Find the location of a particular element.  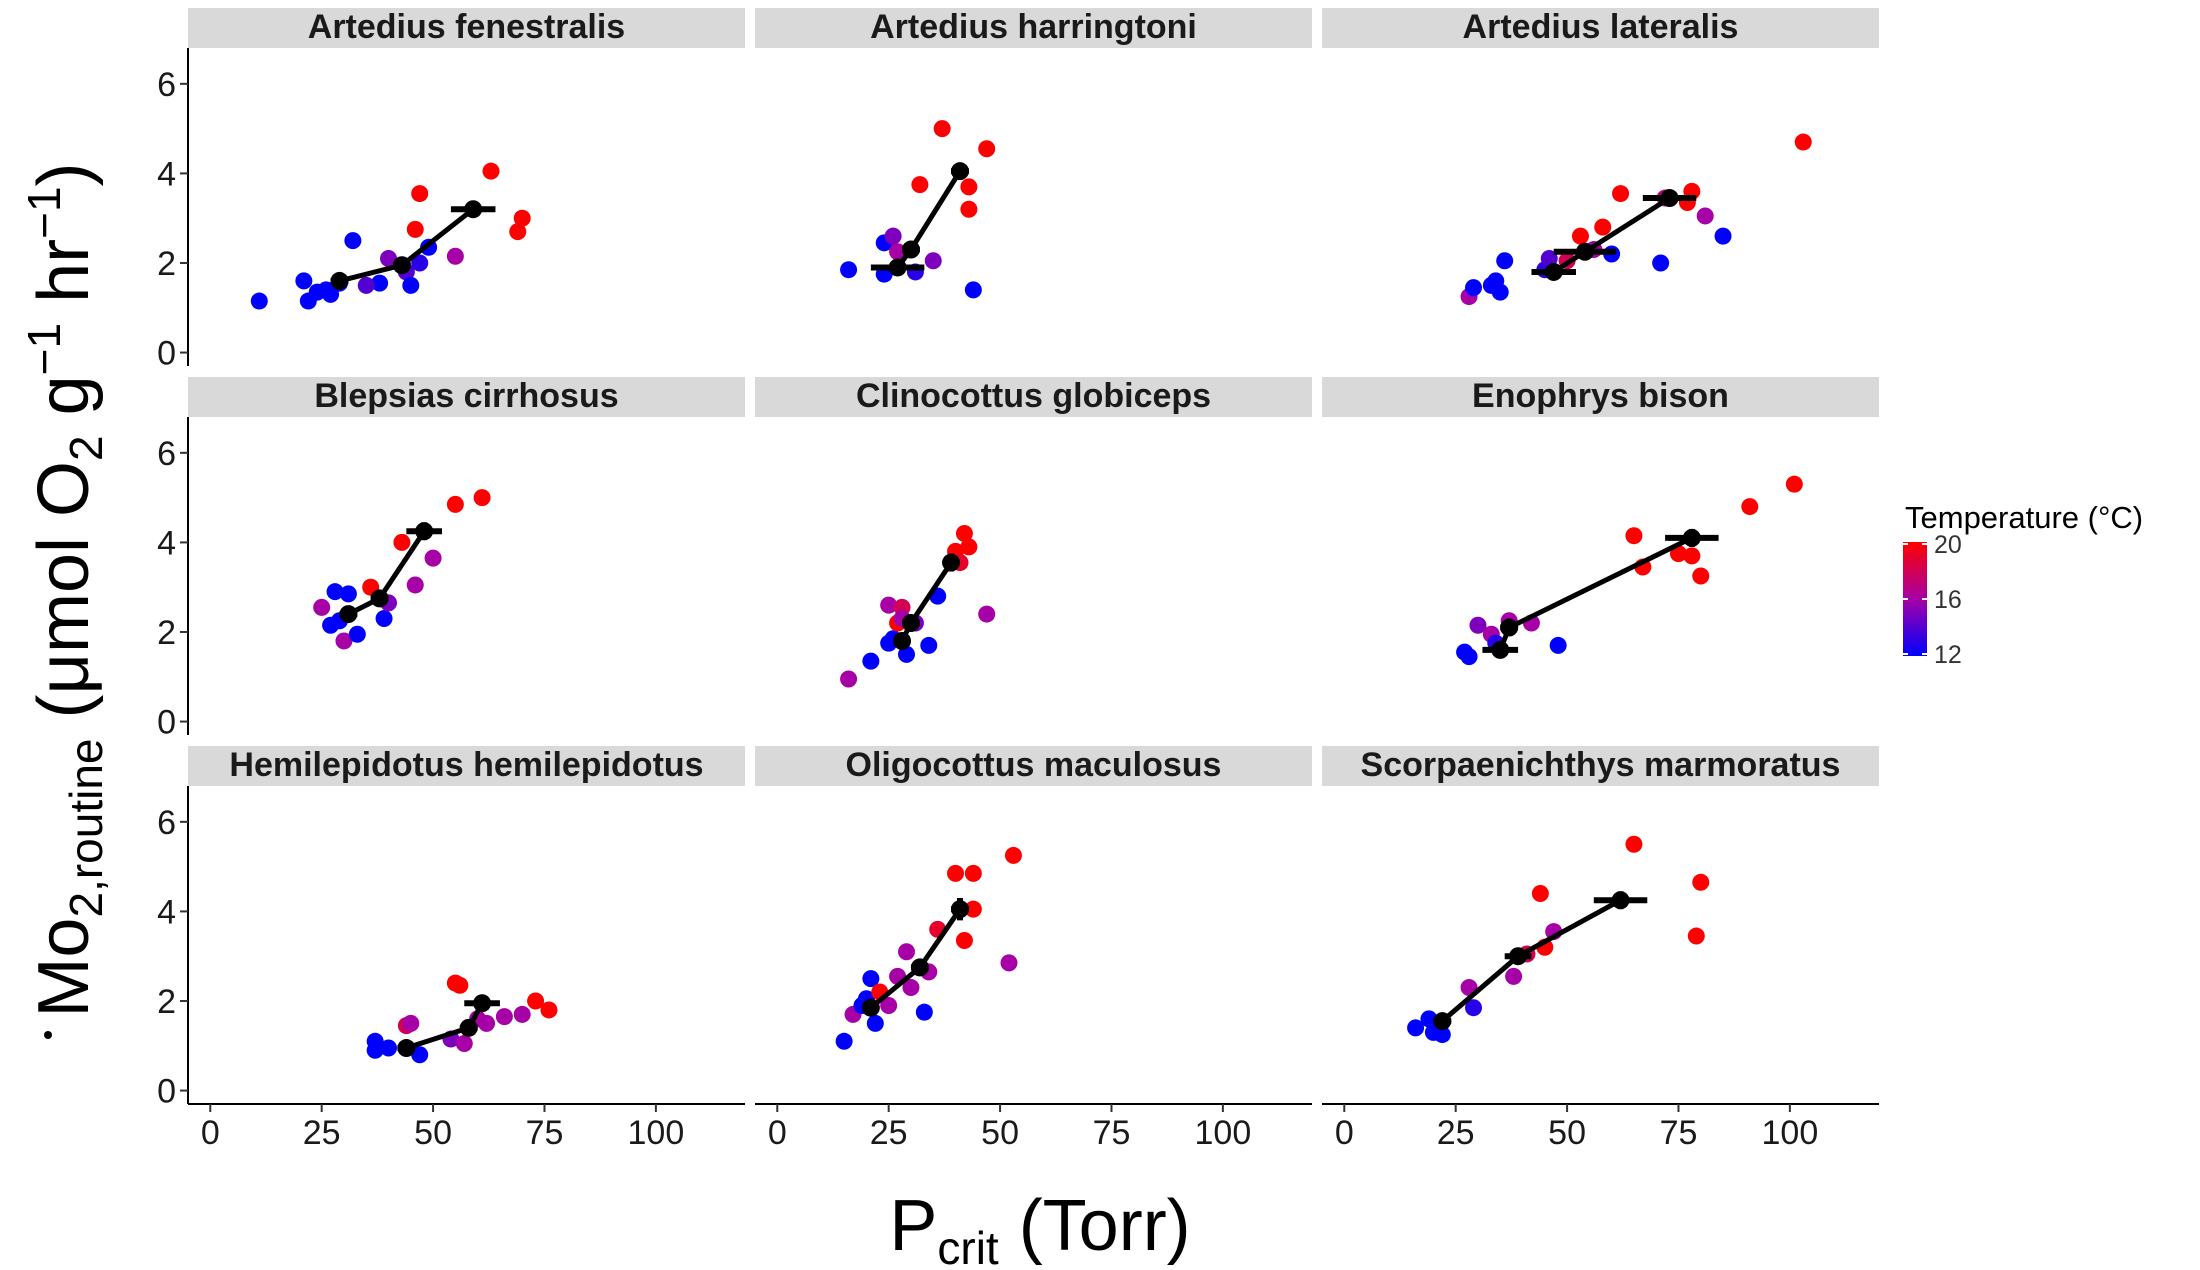

facet-title: Artedius fenestralis is located at coordinates (466, 27).